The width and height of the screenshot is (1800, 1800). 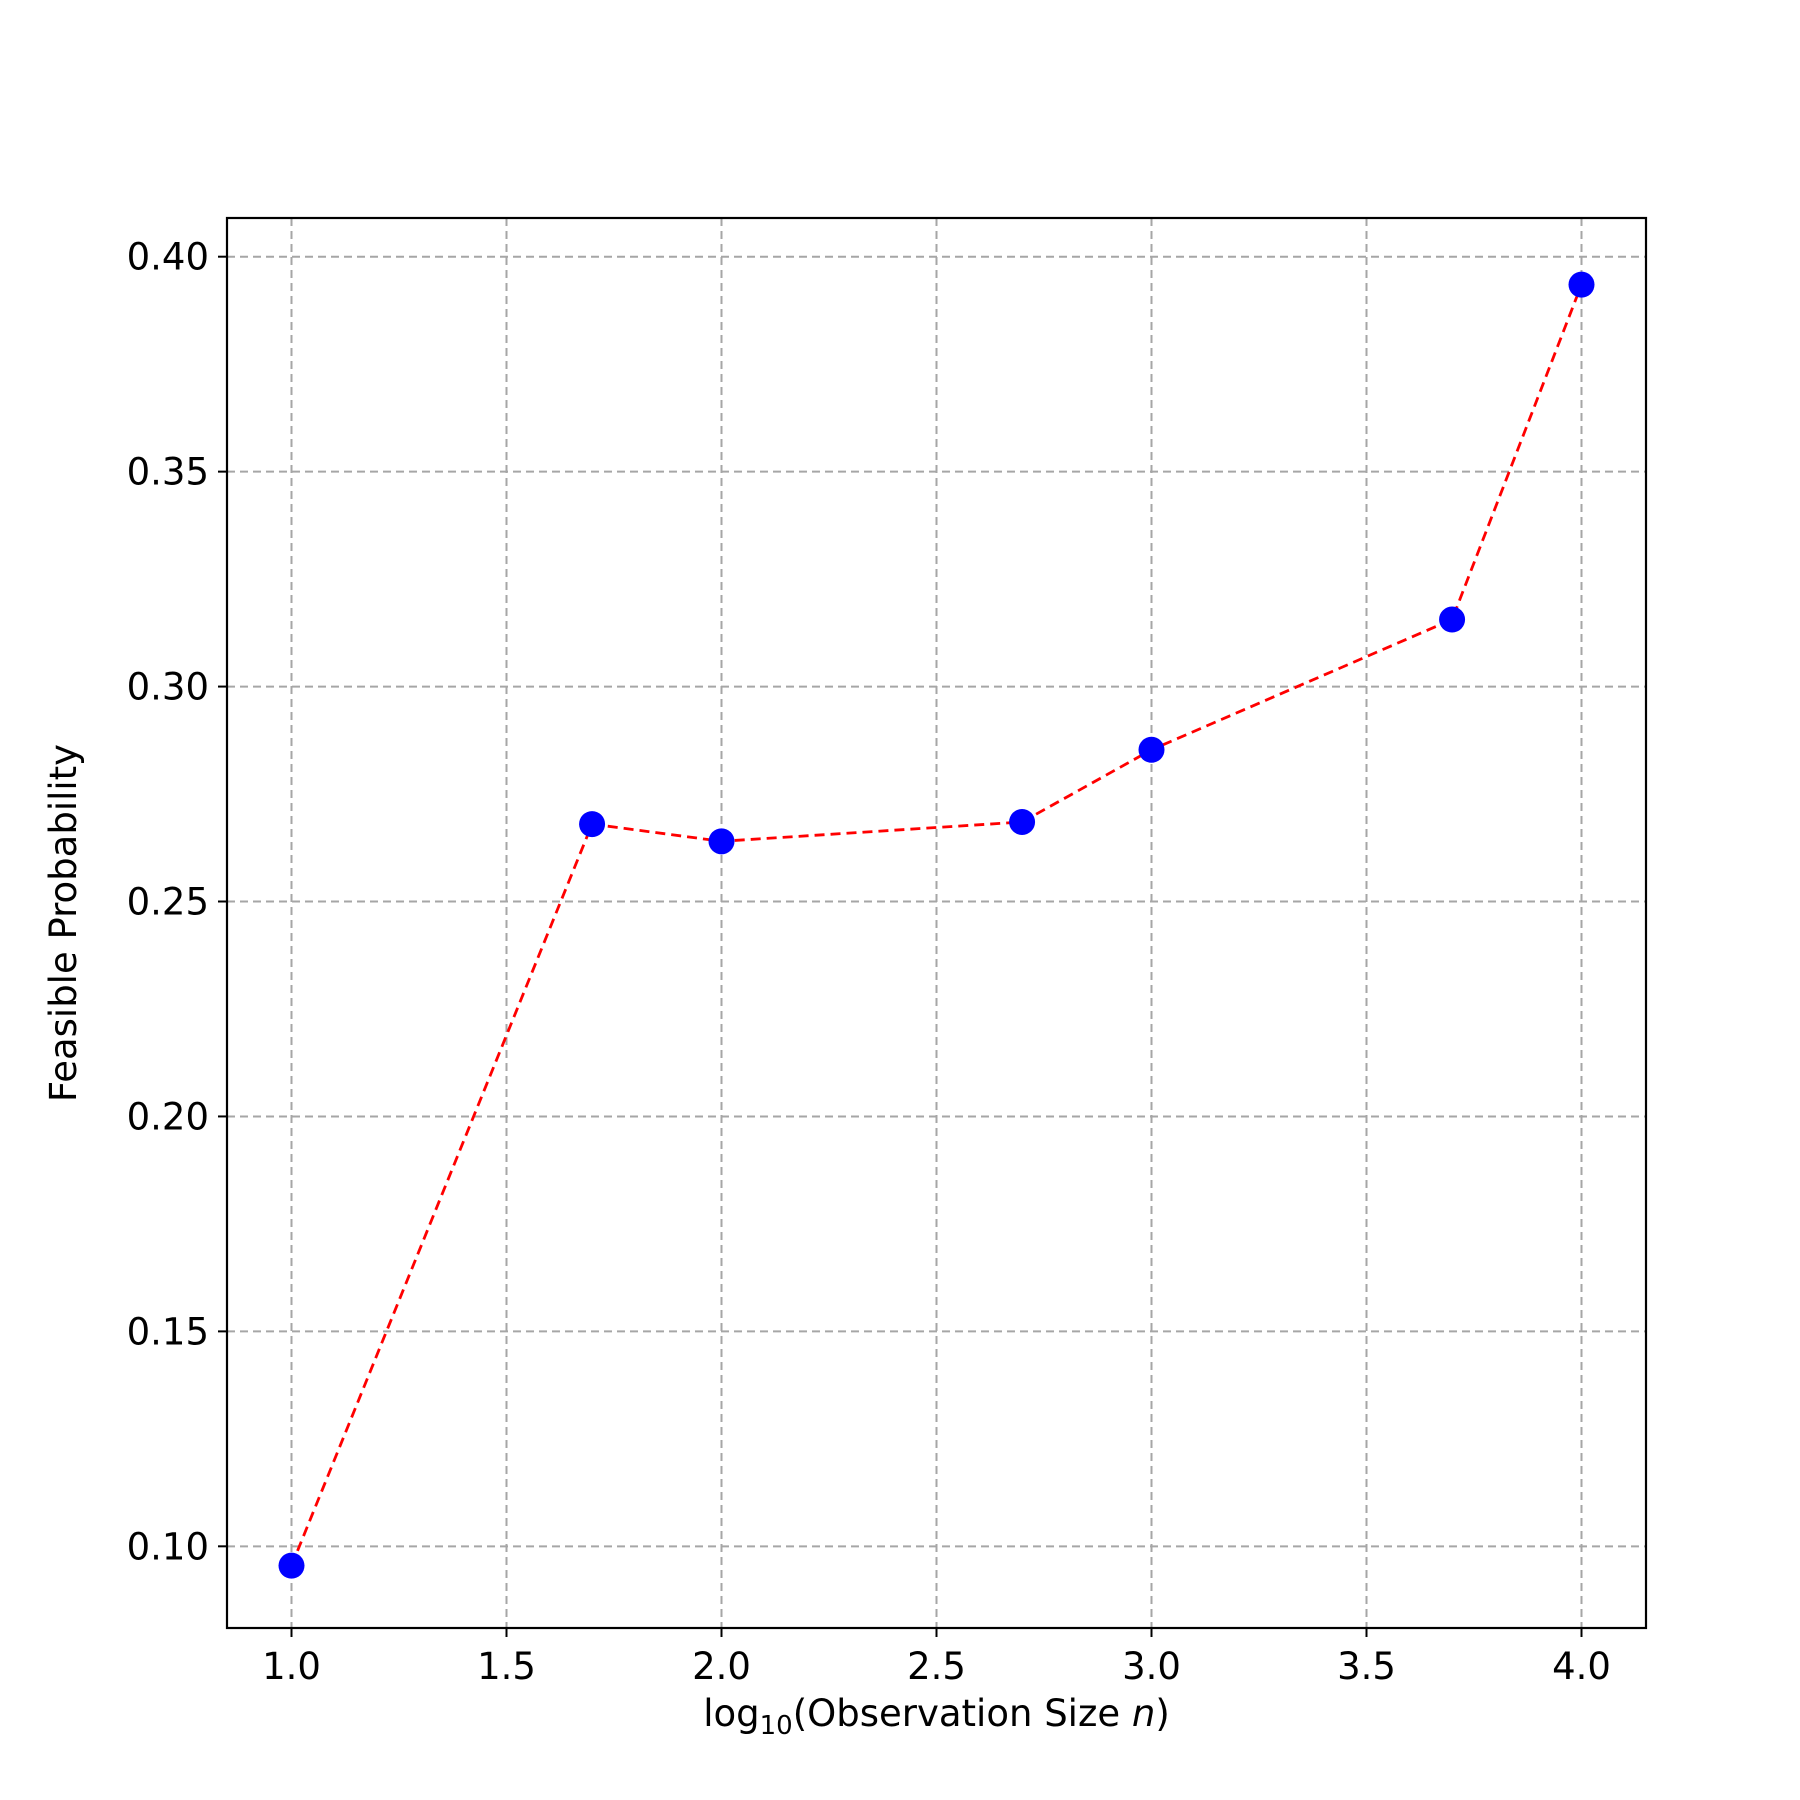 I want to click on y-axis-label: Feasible Probability, so click(x=63, y=923).